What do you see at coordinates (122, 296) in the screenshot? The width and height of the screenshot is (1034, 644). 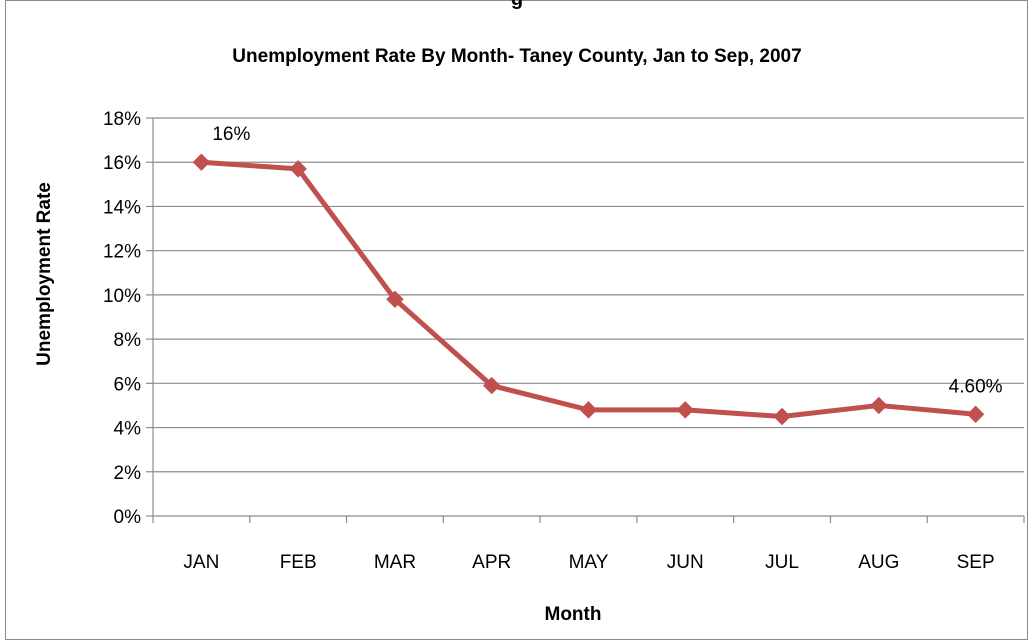 I see `y-tick-label: 10%` at bounding box center [122, 296].